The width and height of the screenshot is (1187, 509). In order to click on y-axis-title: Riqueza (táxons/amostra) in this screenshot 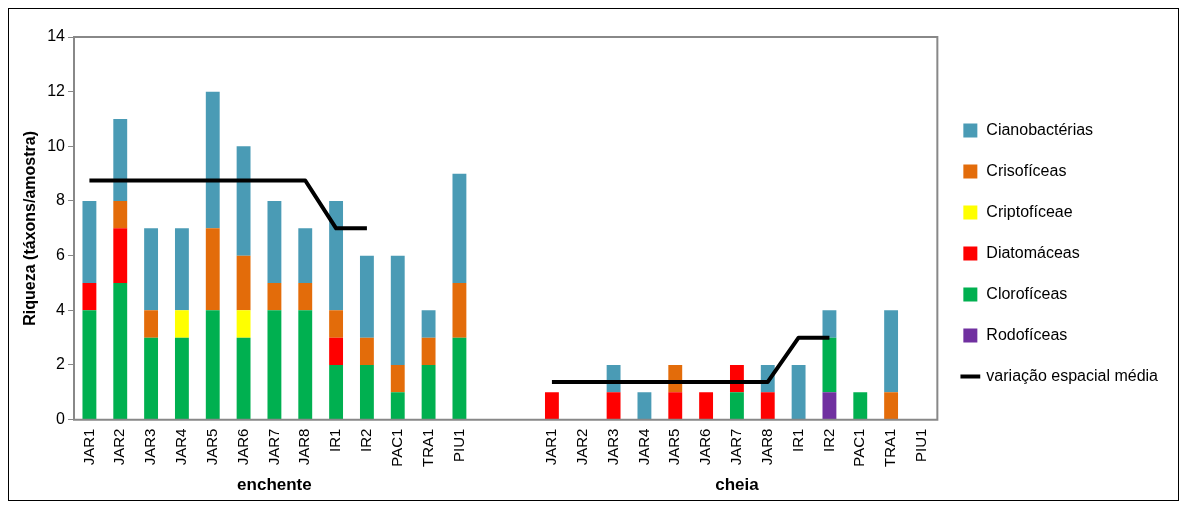, I will do `click(30, 228)`.